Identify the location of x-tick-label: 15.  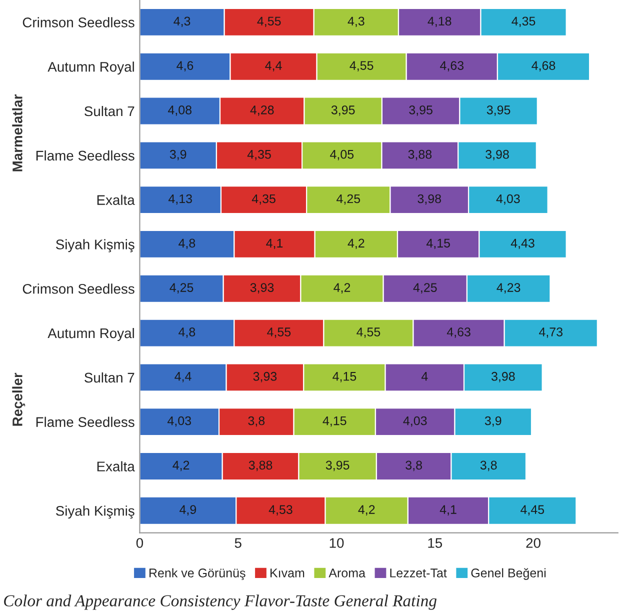
(435, 543).